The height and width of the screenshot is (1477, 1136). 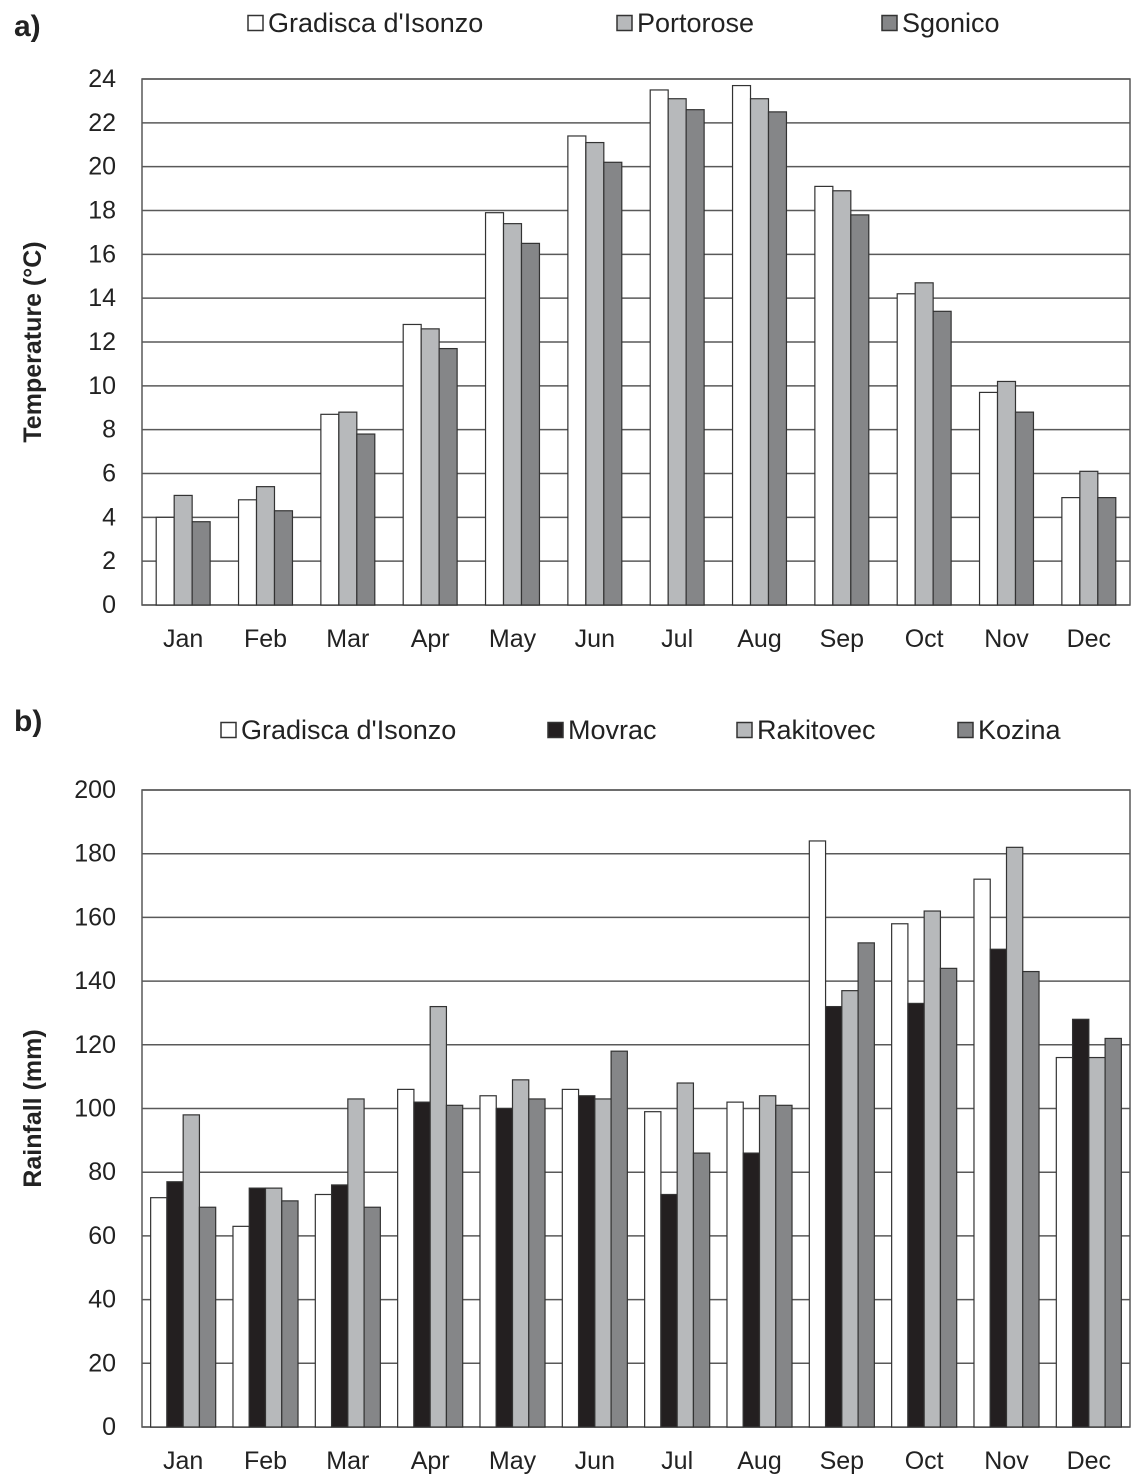 I want to click on legend-item: Gradisca d'Isonzo, so click(x=365, y=23).